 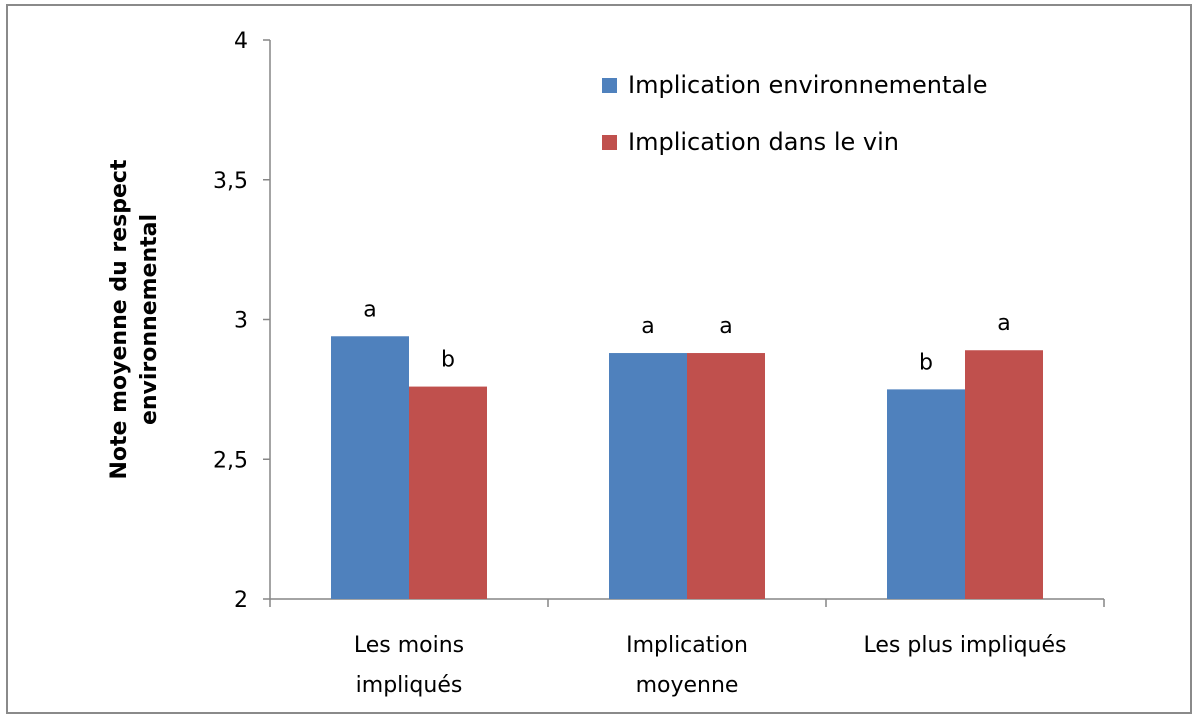 What do you see at coordinates (241, 600) in the screenshot?
I see `y-tick-label: 2` at bounding box center [241, 600].